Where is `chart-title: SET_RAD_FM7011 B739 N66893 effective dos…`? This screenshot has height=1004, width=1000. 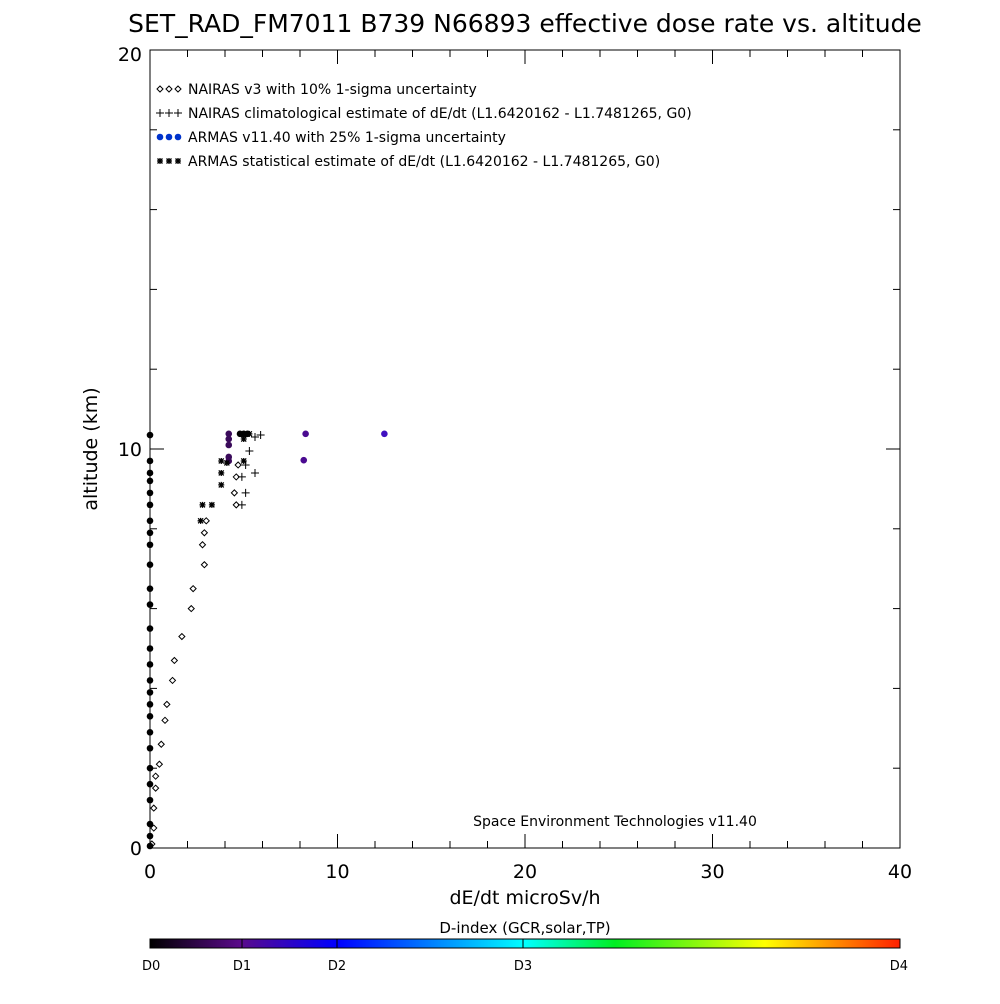 chart-title: SET_RAD_FM7011 B739 N66893 effective dos… is located at coordinates (525, 23).